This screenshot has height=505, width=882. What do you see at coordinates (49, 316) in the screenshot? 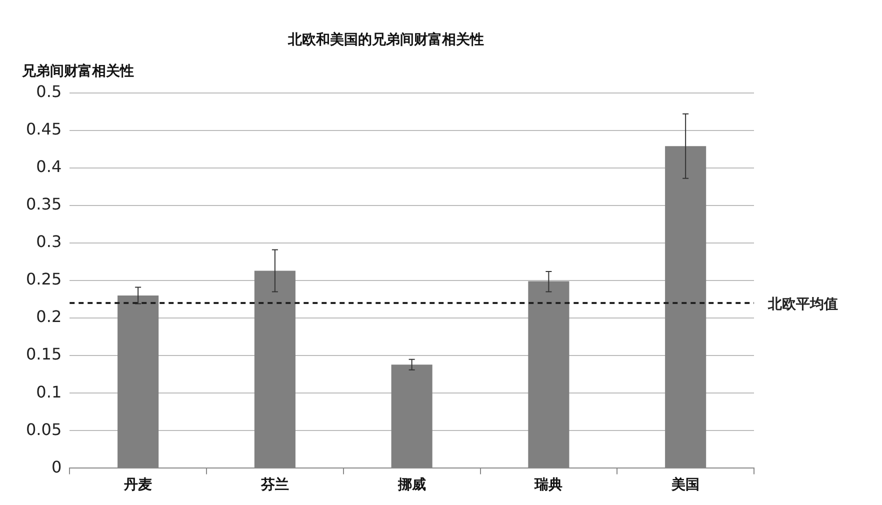
I see `y-tick-label: 0.2` at bounding box center [49, 316].